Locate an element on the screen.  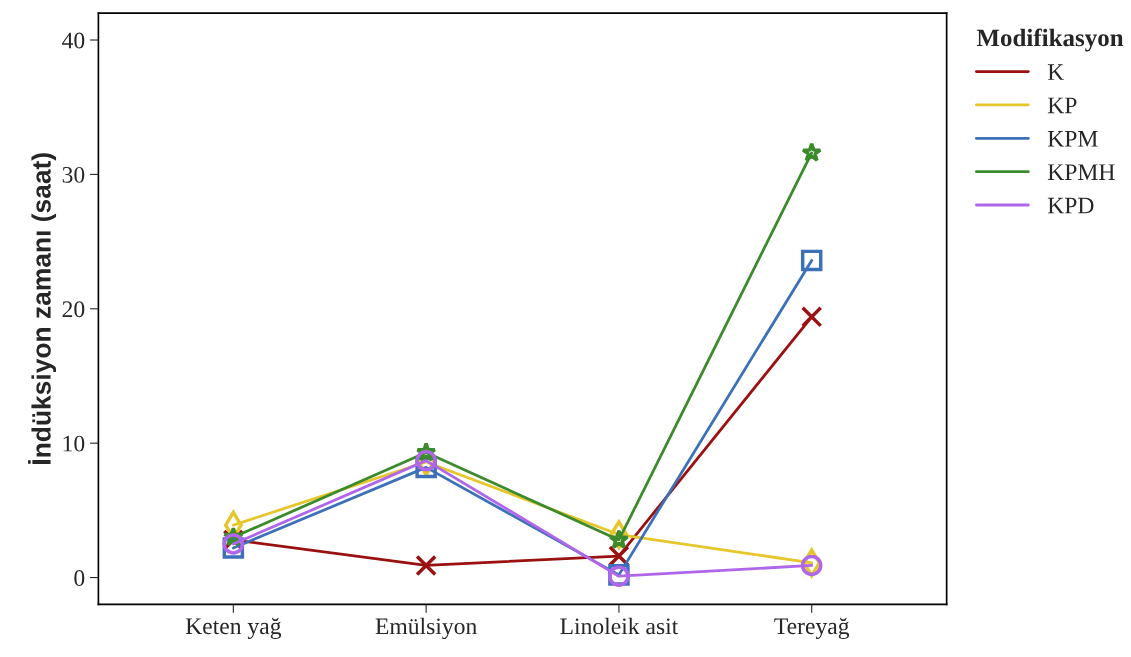
legend-label: KPD is located at coordinates (1070, 205).